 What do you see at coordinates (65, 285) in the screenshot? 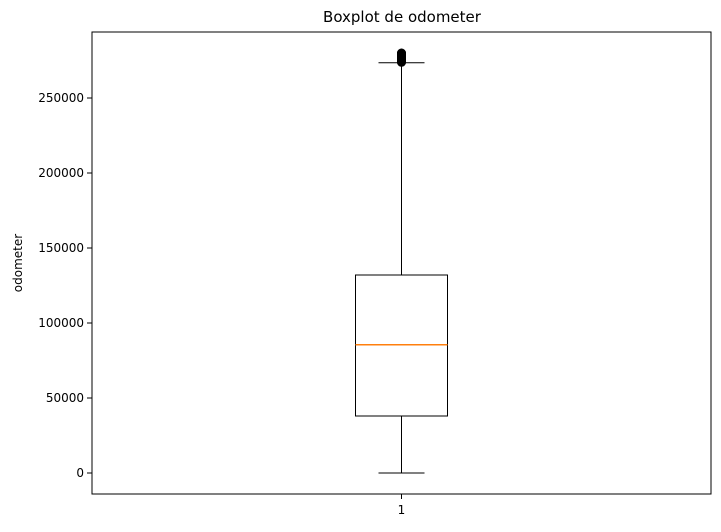
I see `y-axis: 0 50000 100000 150000 200000 250000` at bounding box center [65, 285].